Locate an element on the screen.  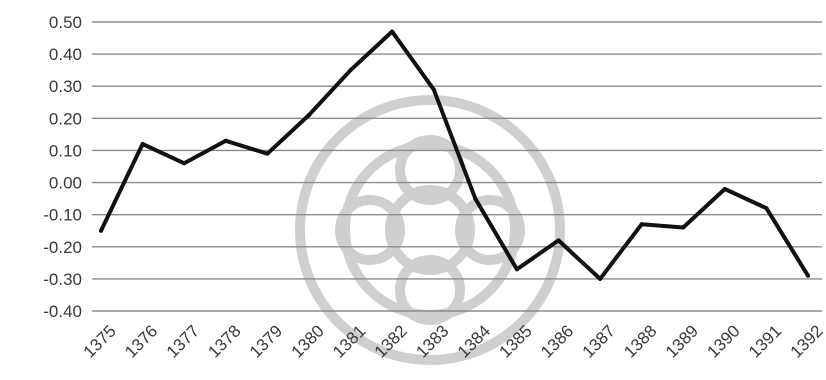
x-tick-label: 1389 is located at coordinates (682, 341).